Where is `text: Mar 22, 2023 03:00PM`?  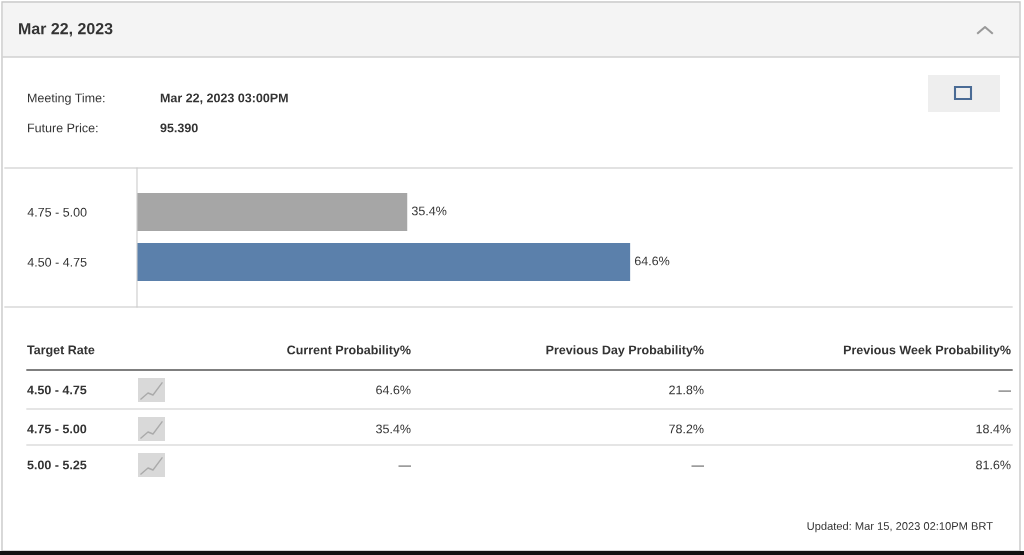 text: Mar 22, 2023 03:00PM is located at coordinates (224, 99).